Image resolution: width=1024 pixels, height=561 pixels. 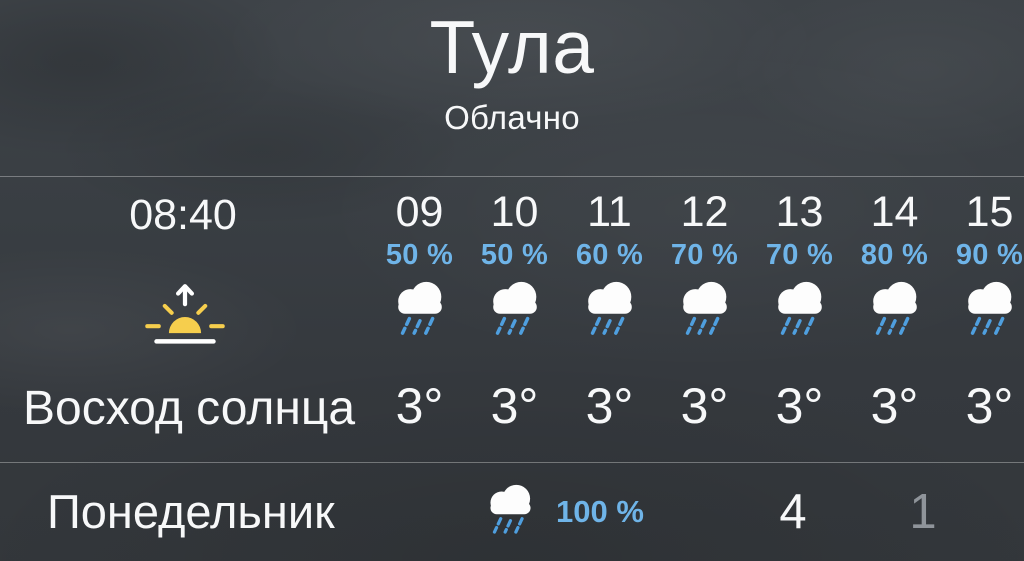 What do you see at coordinates (512, 176) in the screenshot?
I see `separator-top` at bounding box center [512, 176].